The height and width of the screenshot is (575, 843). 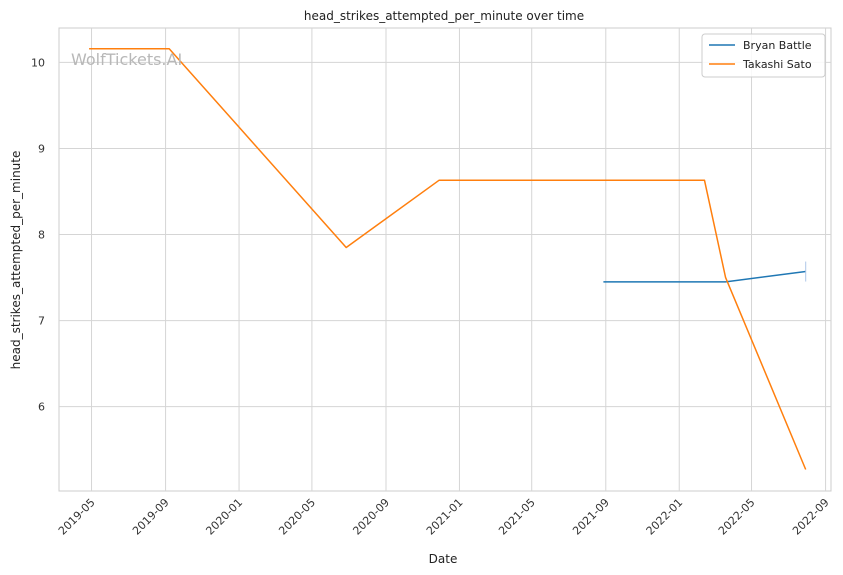 I want to click on watermark: WolfTickets.AI, so click(x=126, y=59).